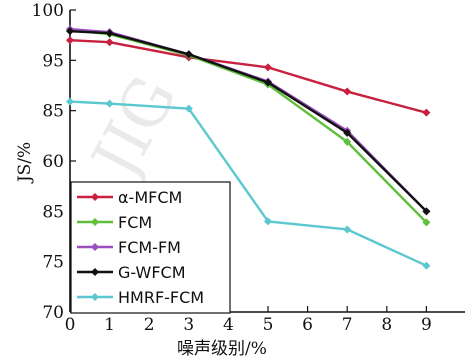 This screenshot has height=363, width=465. I want to click on legend-item-hmrf-fcm: HMRF-FCM, so click(140, 297).